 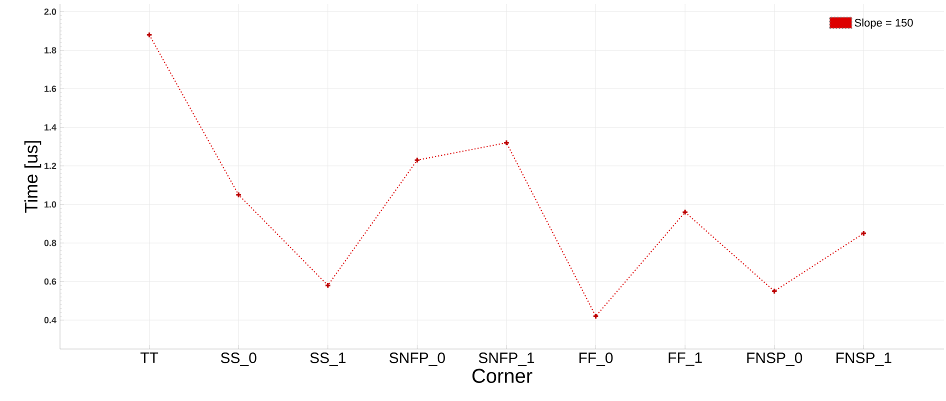 I want to click on y-tick-label: 0.6, so click(x=50, y=281).